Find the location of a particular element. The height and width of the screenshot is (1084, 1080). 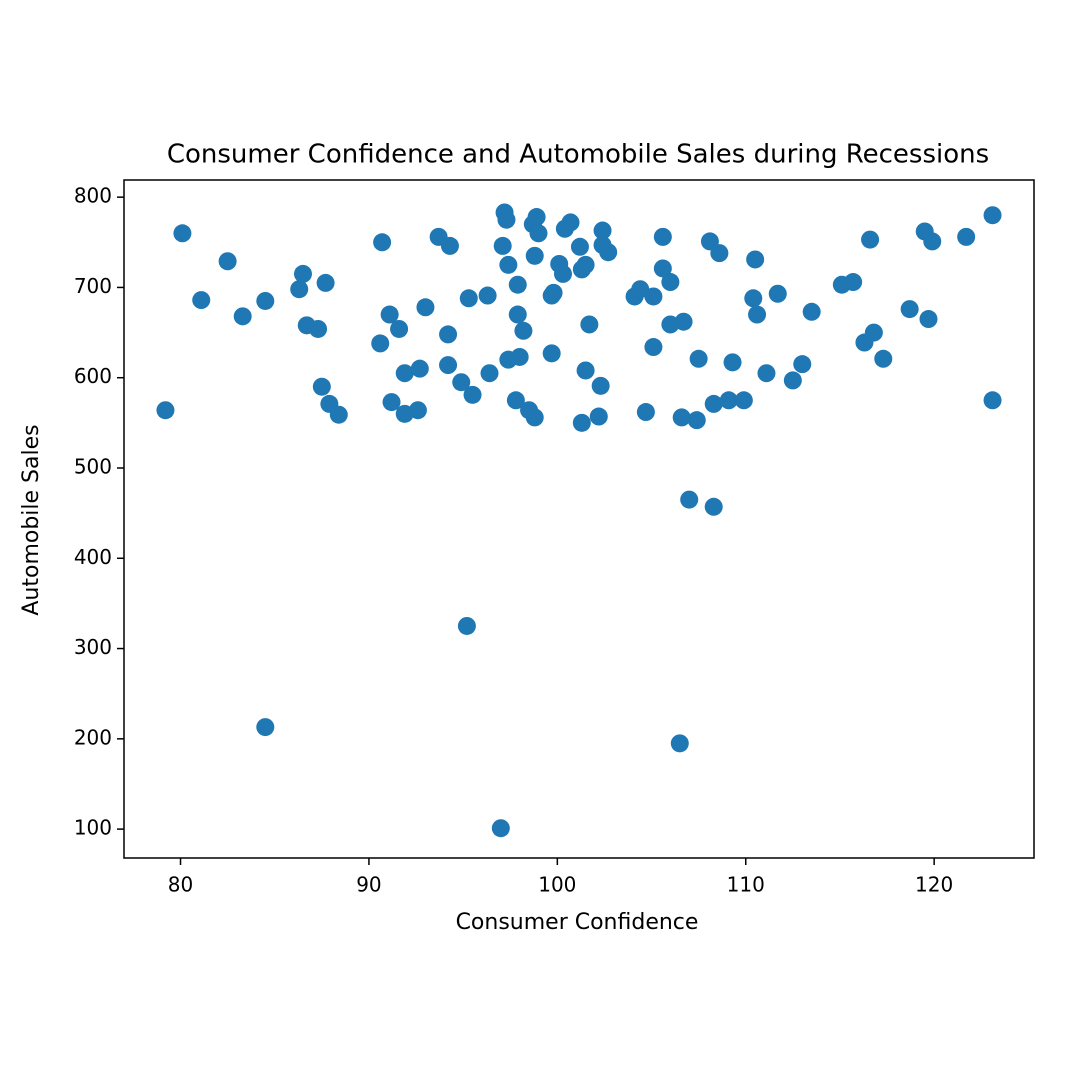

x-tick-label: 90 is located at coordinates (368, 885).